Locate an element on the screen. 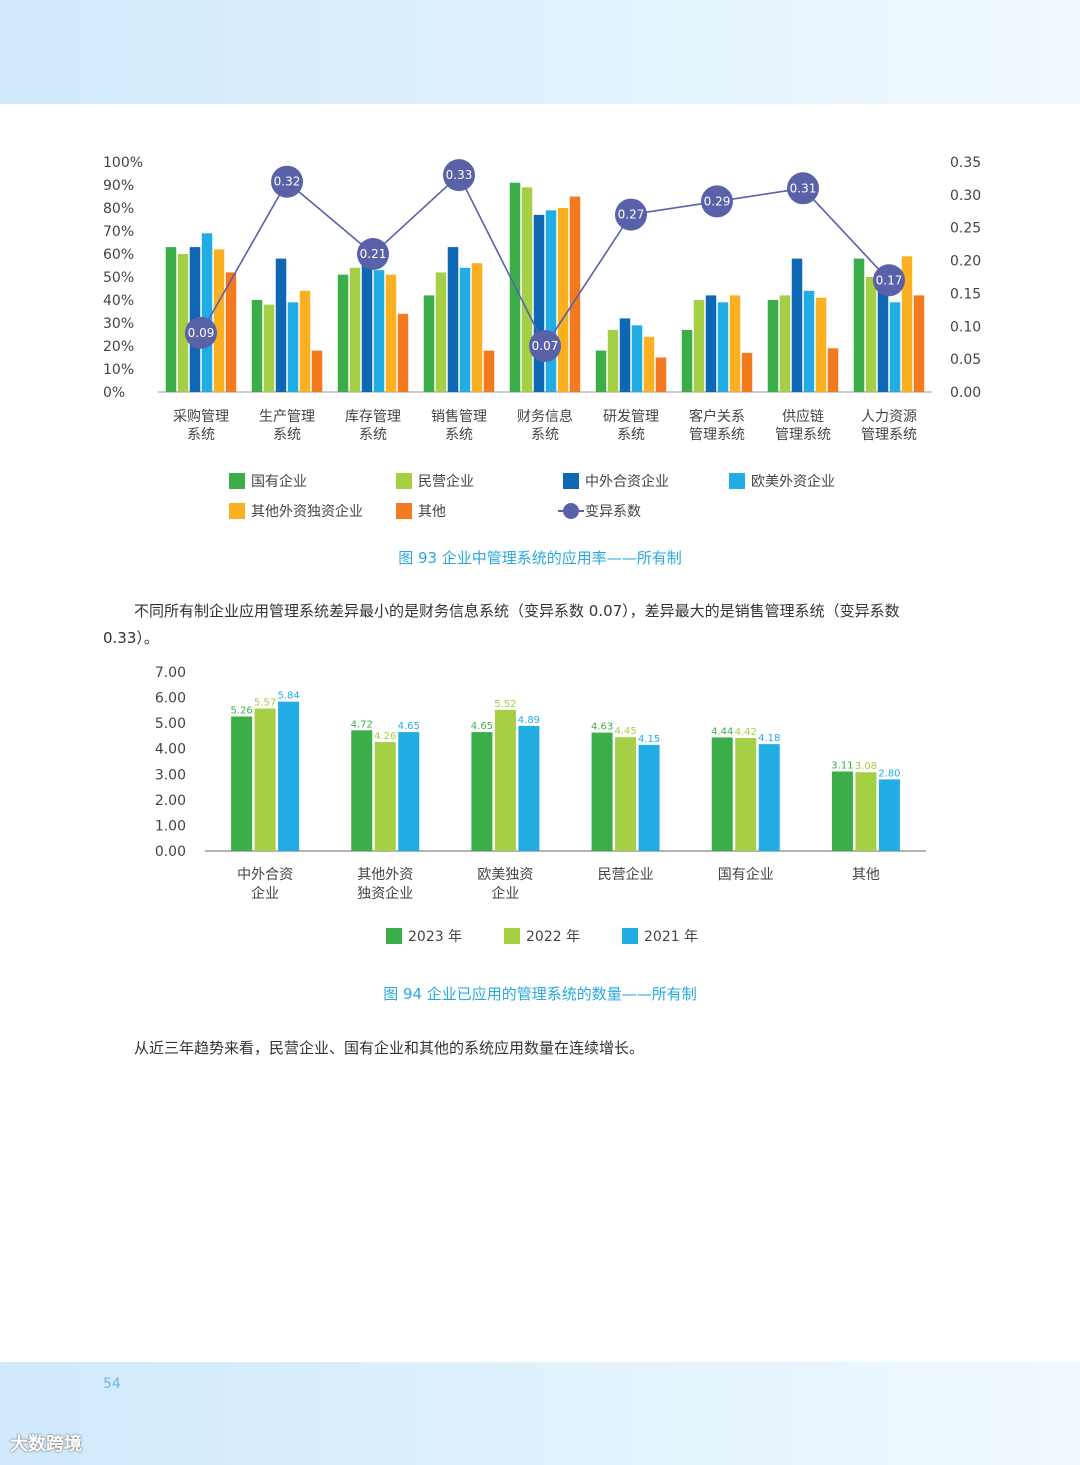 The width and height of the screenshot is (1080, 1465). x-tick-label: 供应链 is located at coordinates (803, 416).